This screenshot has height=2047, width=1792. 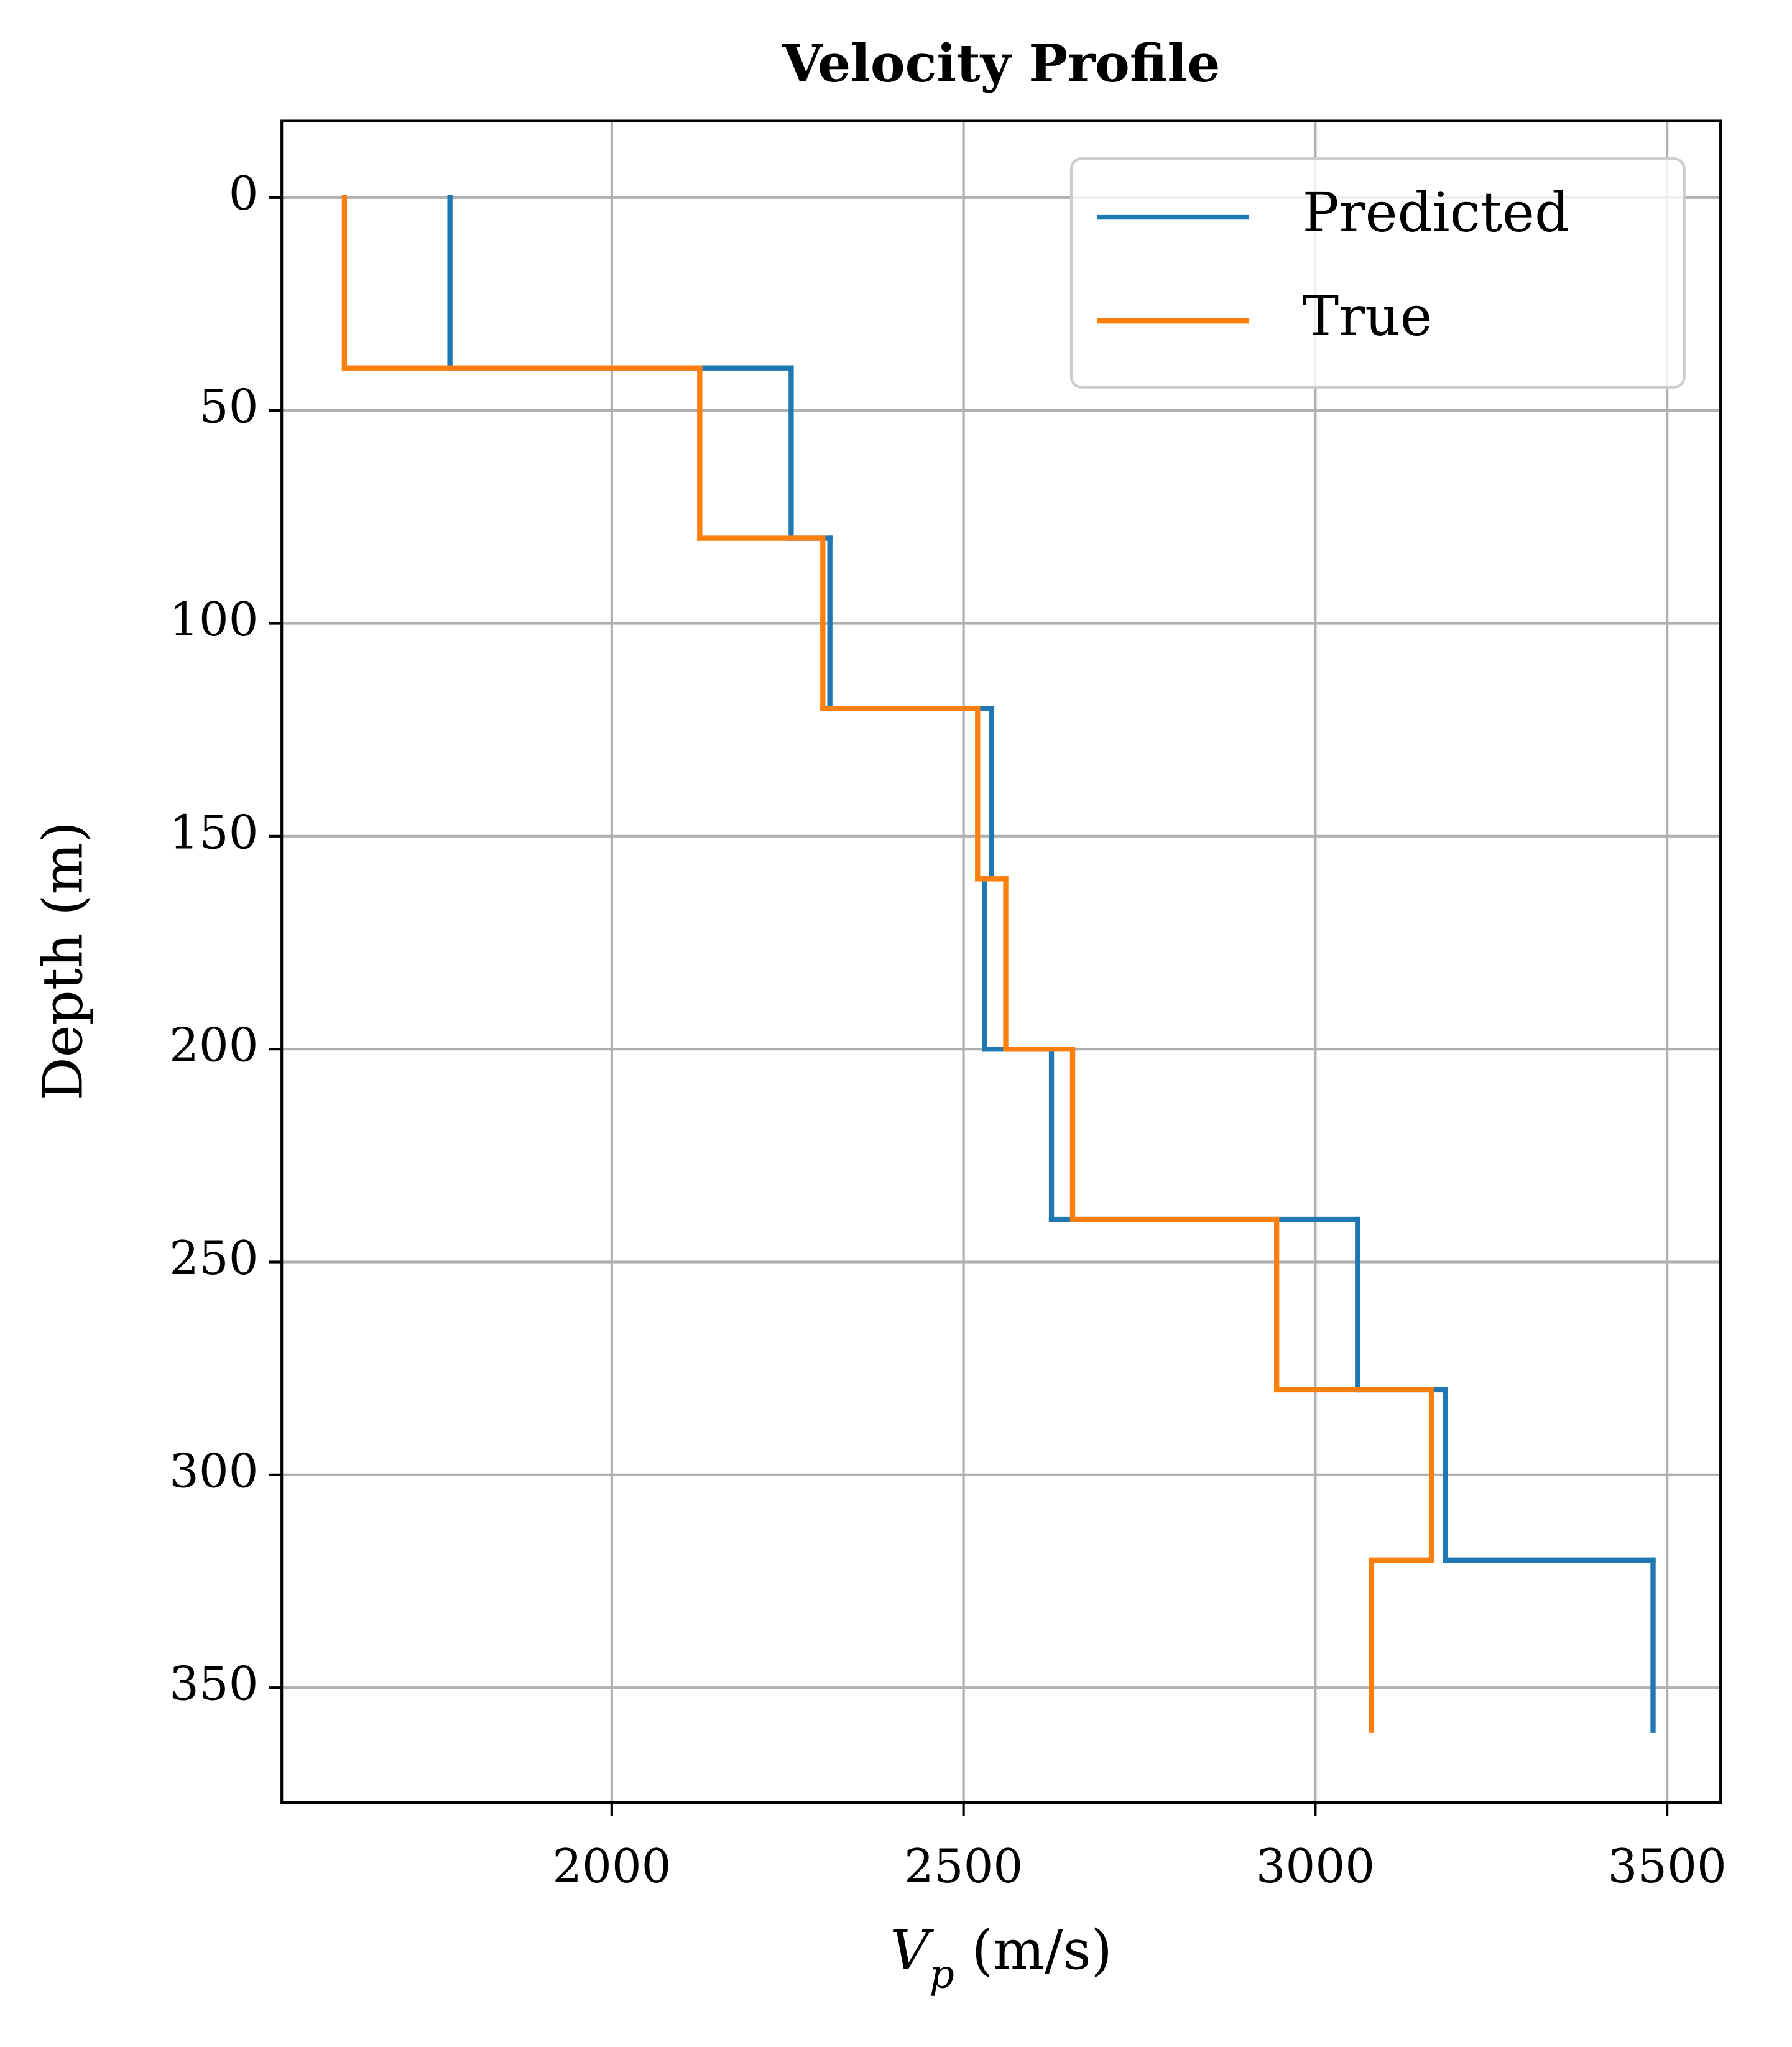 What do you see at coordinates (963, 1866) in the screenshot?
I see `x-tick-label: 2500` at bounding box center [963, 1866].